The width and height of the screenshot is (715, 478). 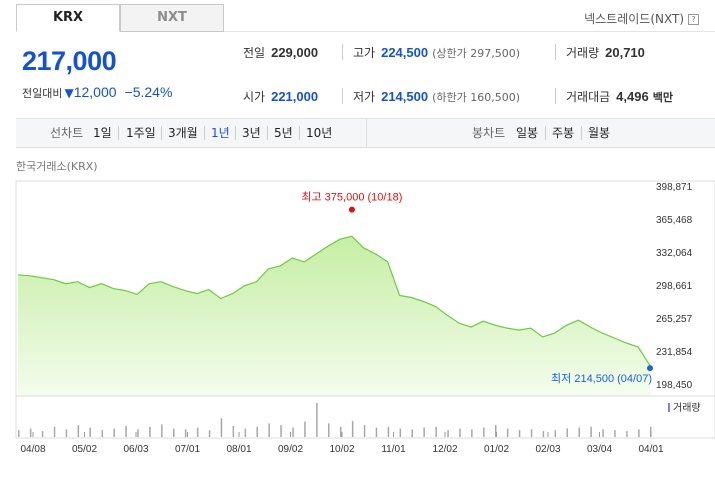 I want to click on high-value: 224,500, so click(x=405, y=52).